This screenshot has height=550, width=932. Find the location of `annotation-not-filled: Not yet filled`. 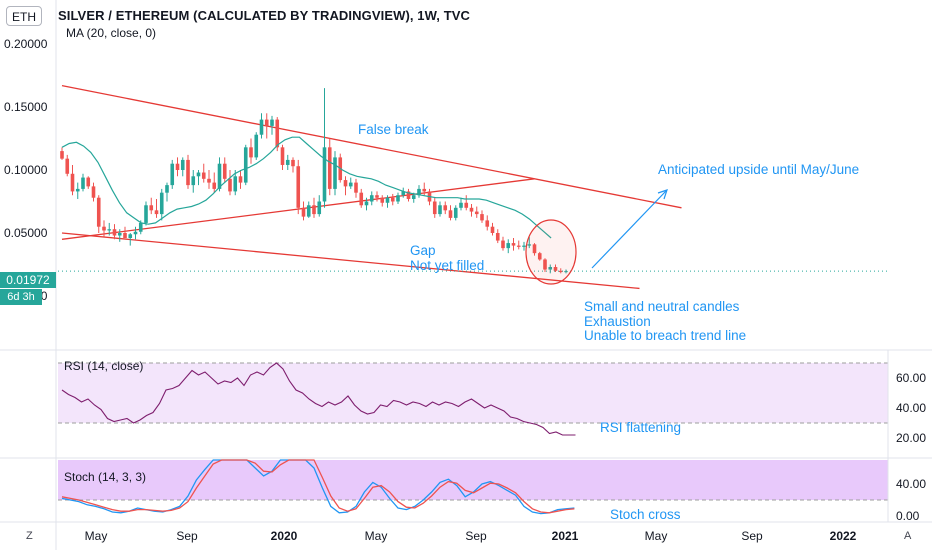

annotation-not-filled: Not yet filled is located at coordinates (447, 265).